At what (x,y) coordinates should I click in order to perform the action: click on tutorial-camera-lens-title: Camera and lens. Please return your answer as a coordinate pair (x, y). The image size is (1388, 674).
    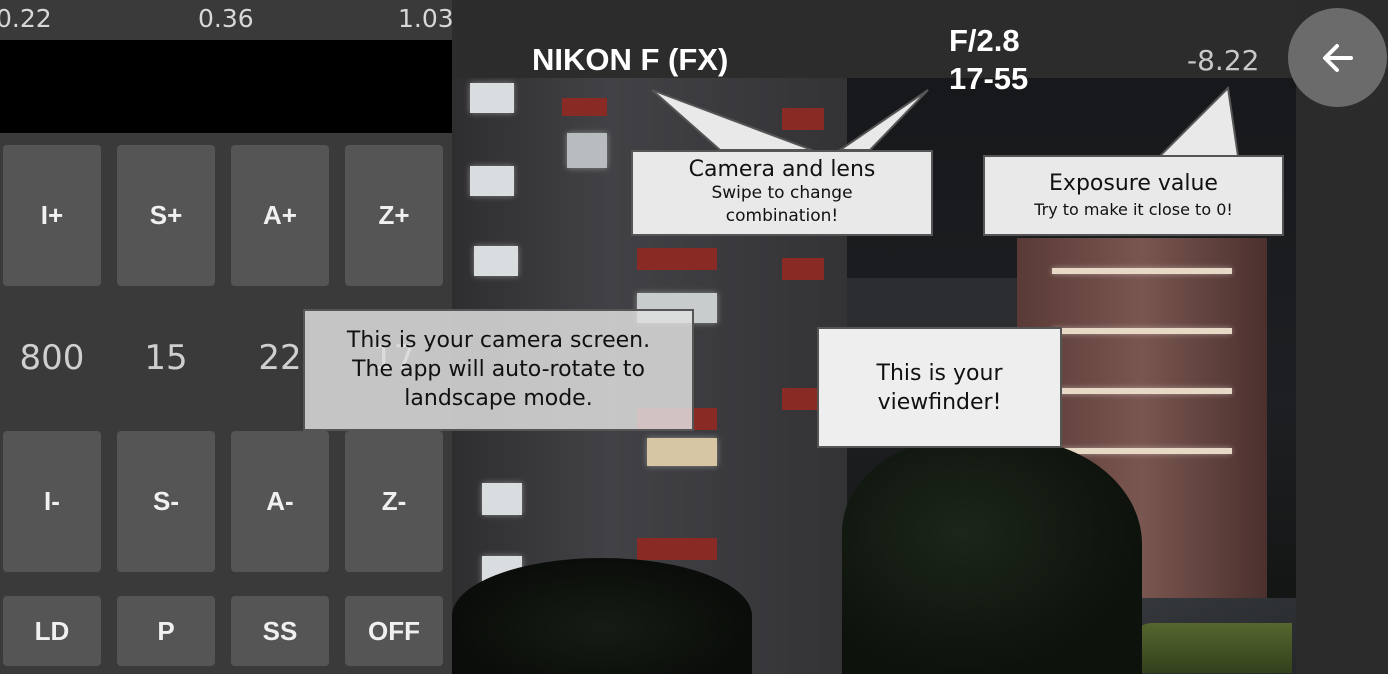
    Looking at the image, I should click on (782, 169).